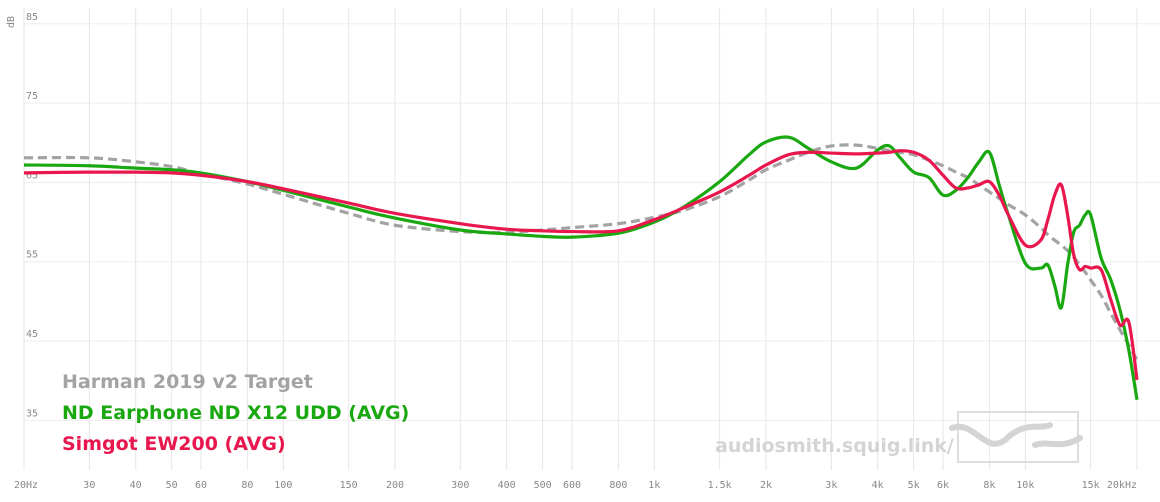 The height and width of the screenshot is (502, 1160). I want to click on x-tick-label: 300, so click(460, 485).